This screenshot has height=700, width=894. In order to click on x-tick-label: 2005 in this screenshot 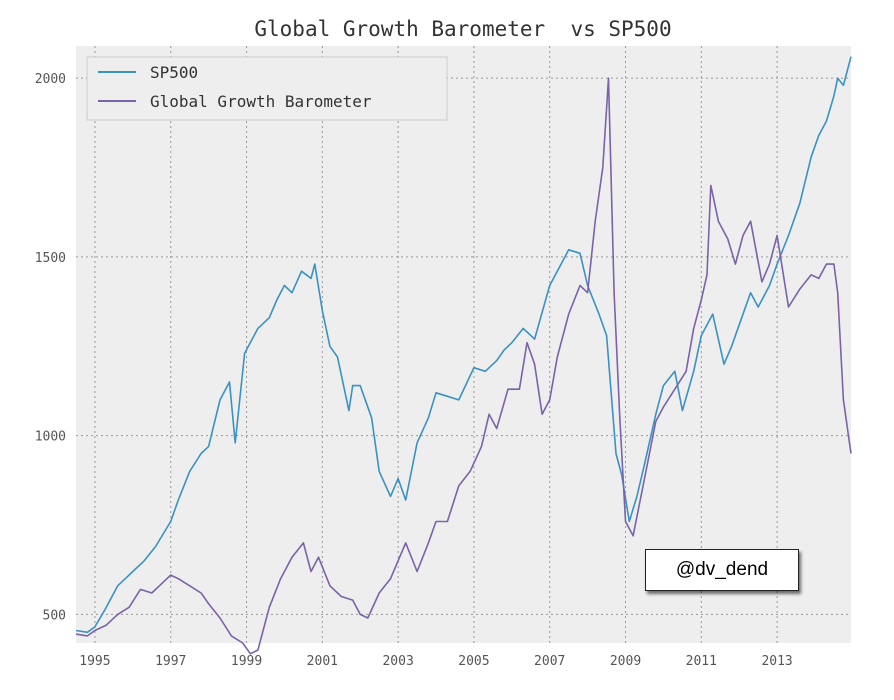, I will do `click(473, 661)`.